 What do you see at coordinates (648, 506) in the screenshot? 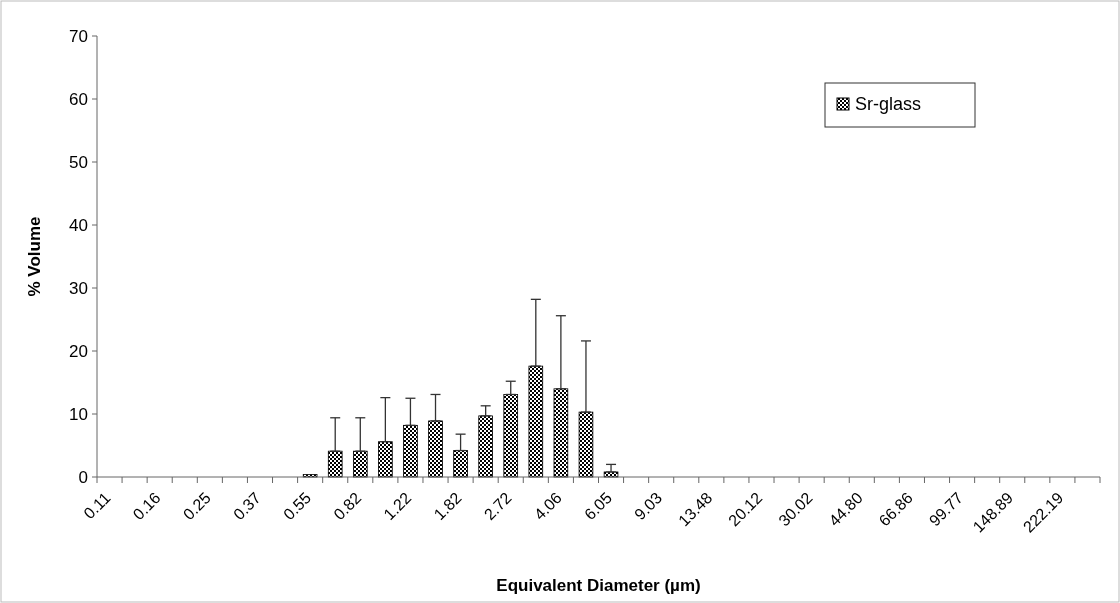
I see `x-tick-label: 9.03` at bounding box center [648, 506].